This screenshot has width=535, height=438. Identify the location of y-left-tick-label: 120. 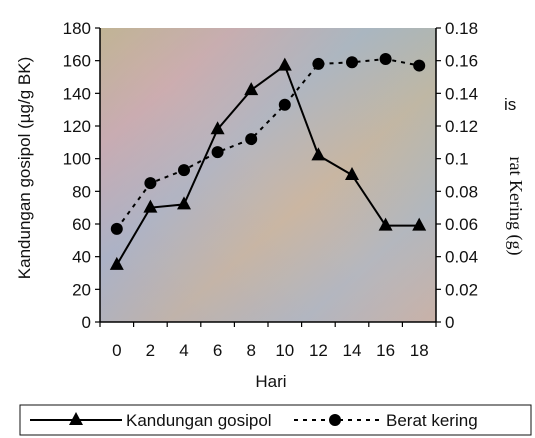
(77, 126).